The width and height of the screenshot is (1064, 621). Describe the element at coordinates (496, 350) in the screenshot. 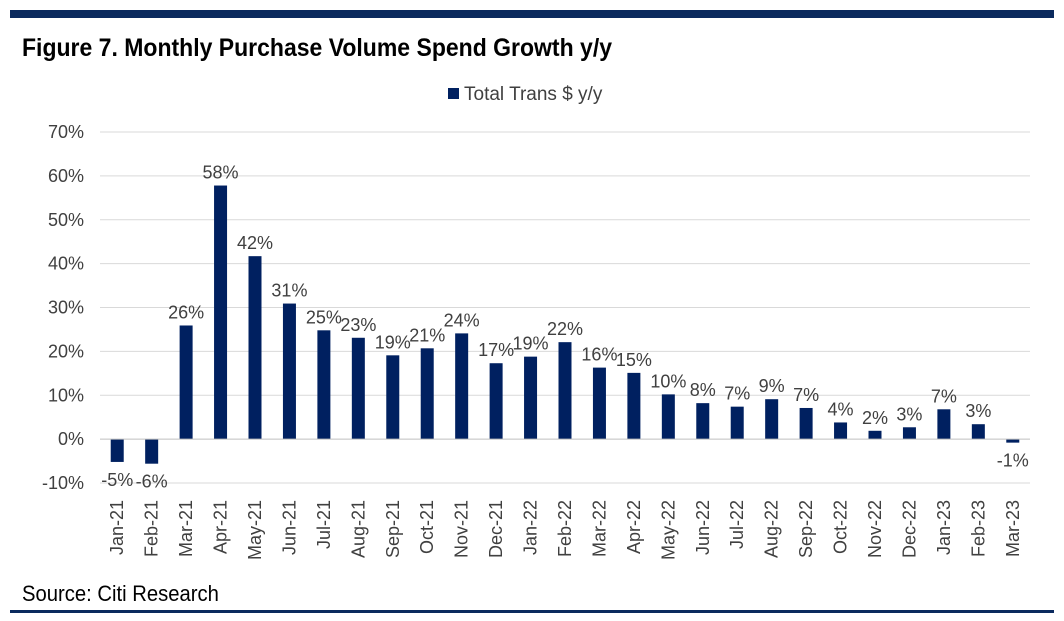

I see `data-label: 17%` at that location.